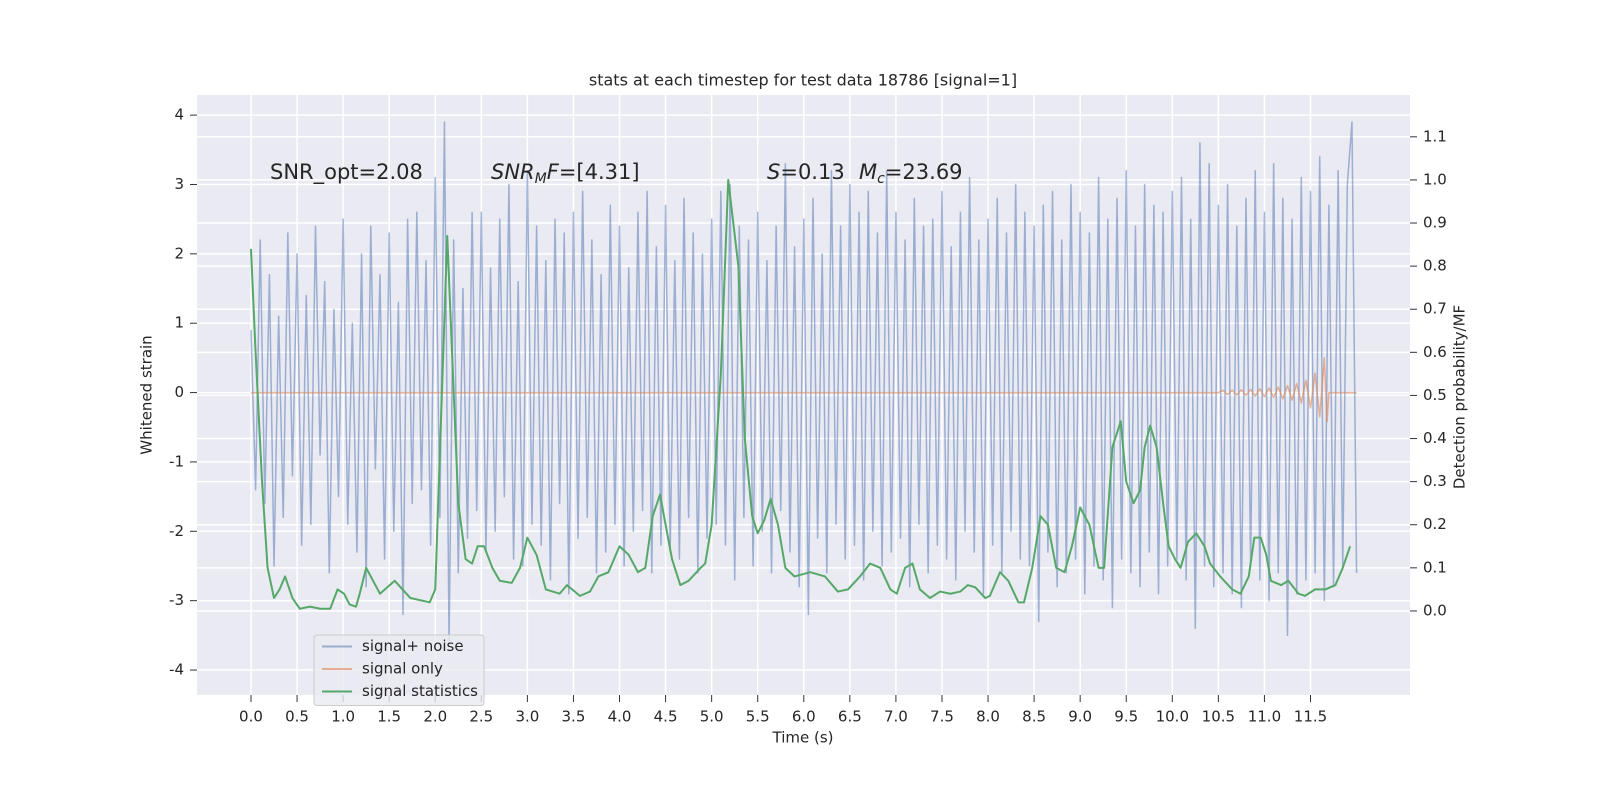  Describe the element at coordinates (1435, 395) in the screenshot. I see `y2-tick-label: 0.5` at that location.